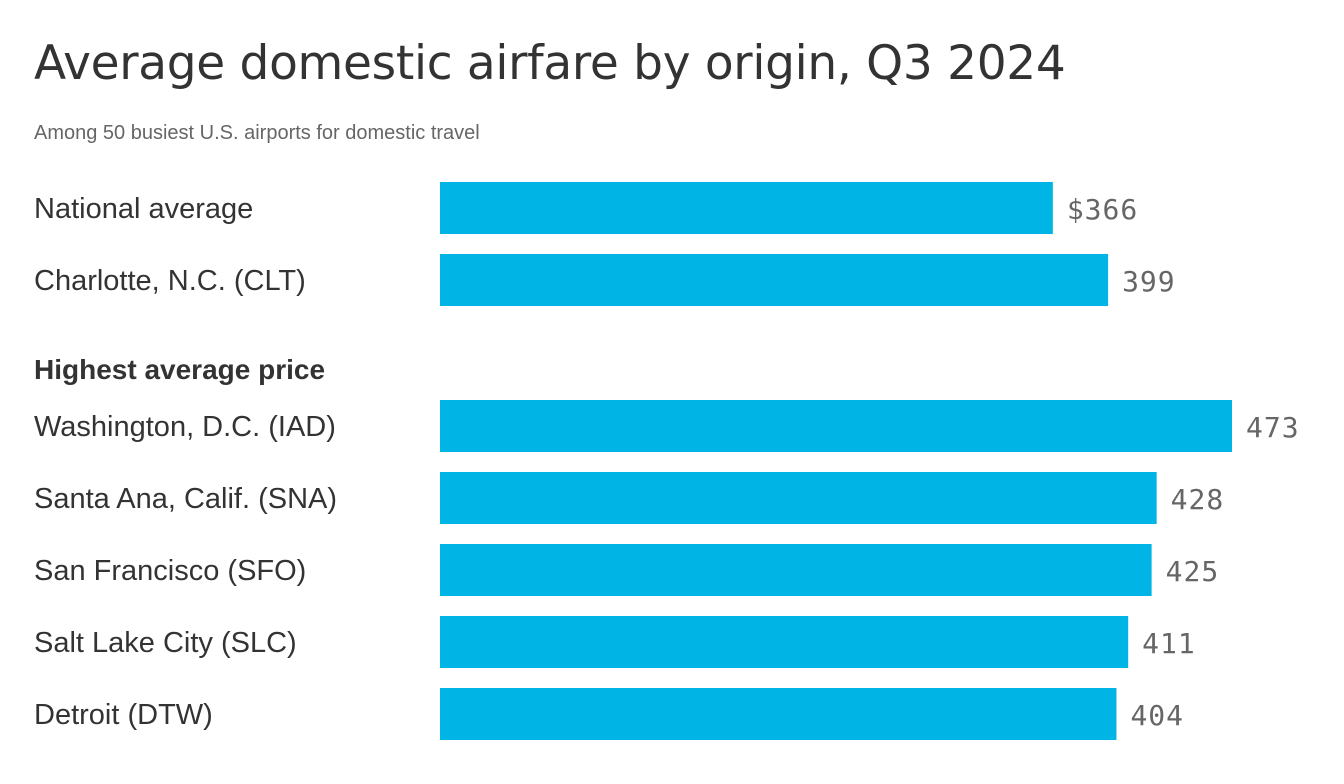 Image resolution: width=1344 pixels, height=784 pixels. I want to click on value-label-santa-ana-calif-sna: 428, so click(1198, 499).